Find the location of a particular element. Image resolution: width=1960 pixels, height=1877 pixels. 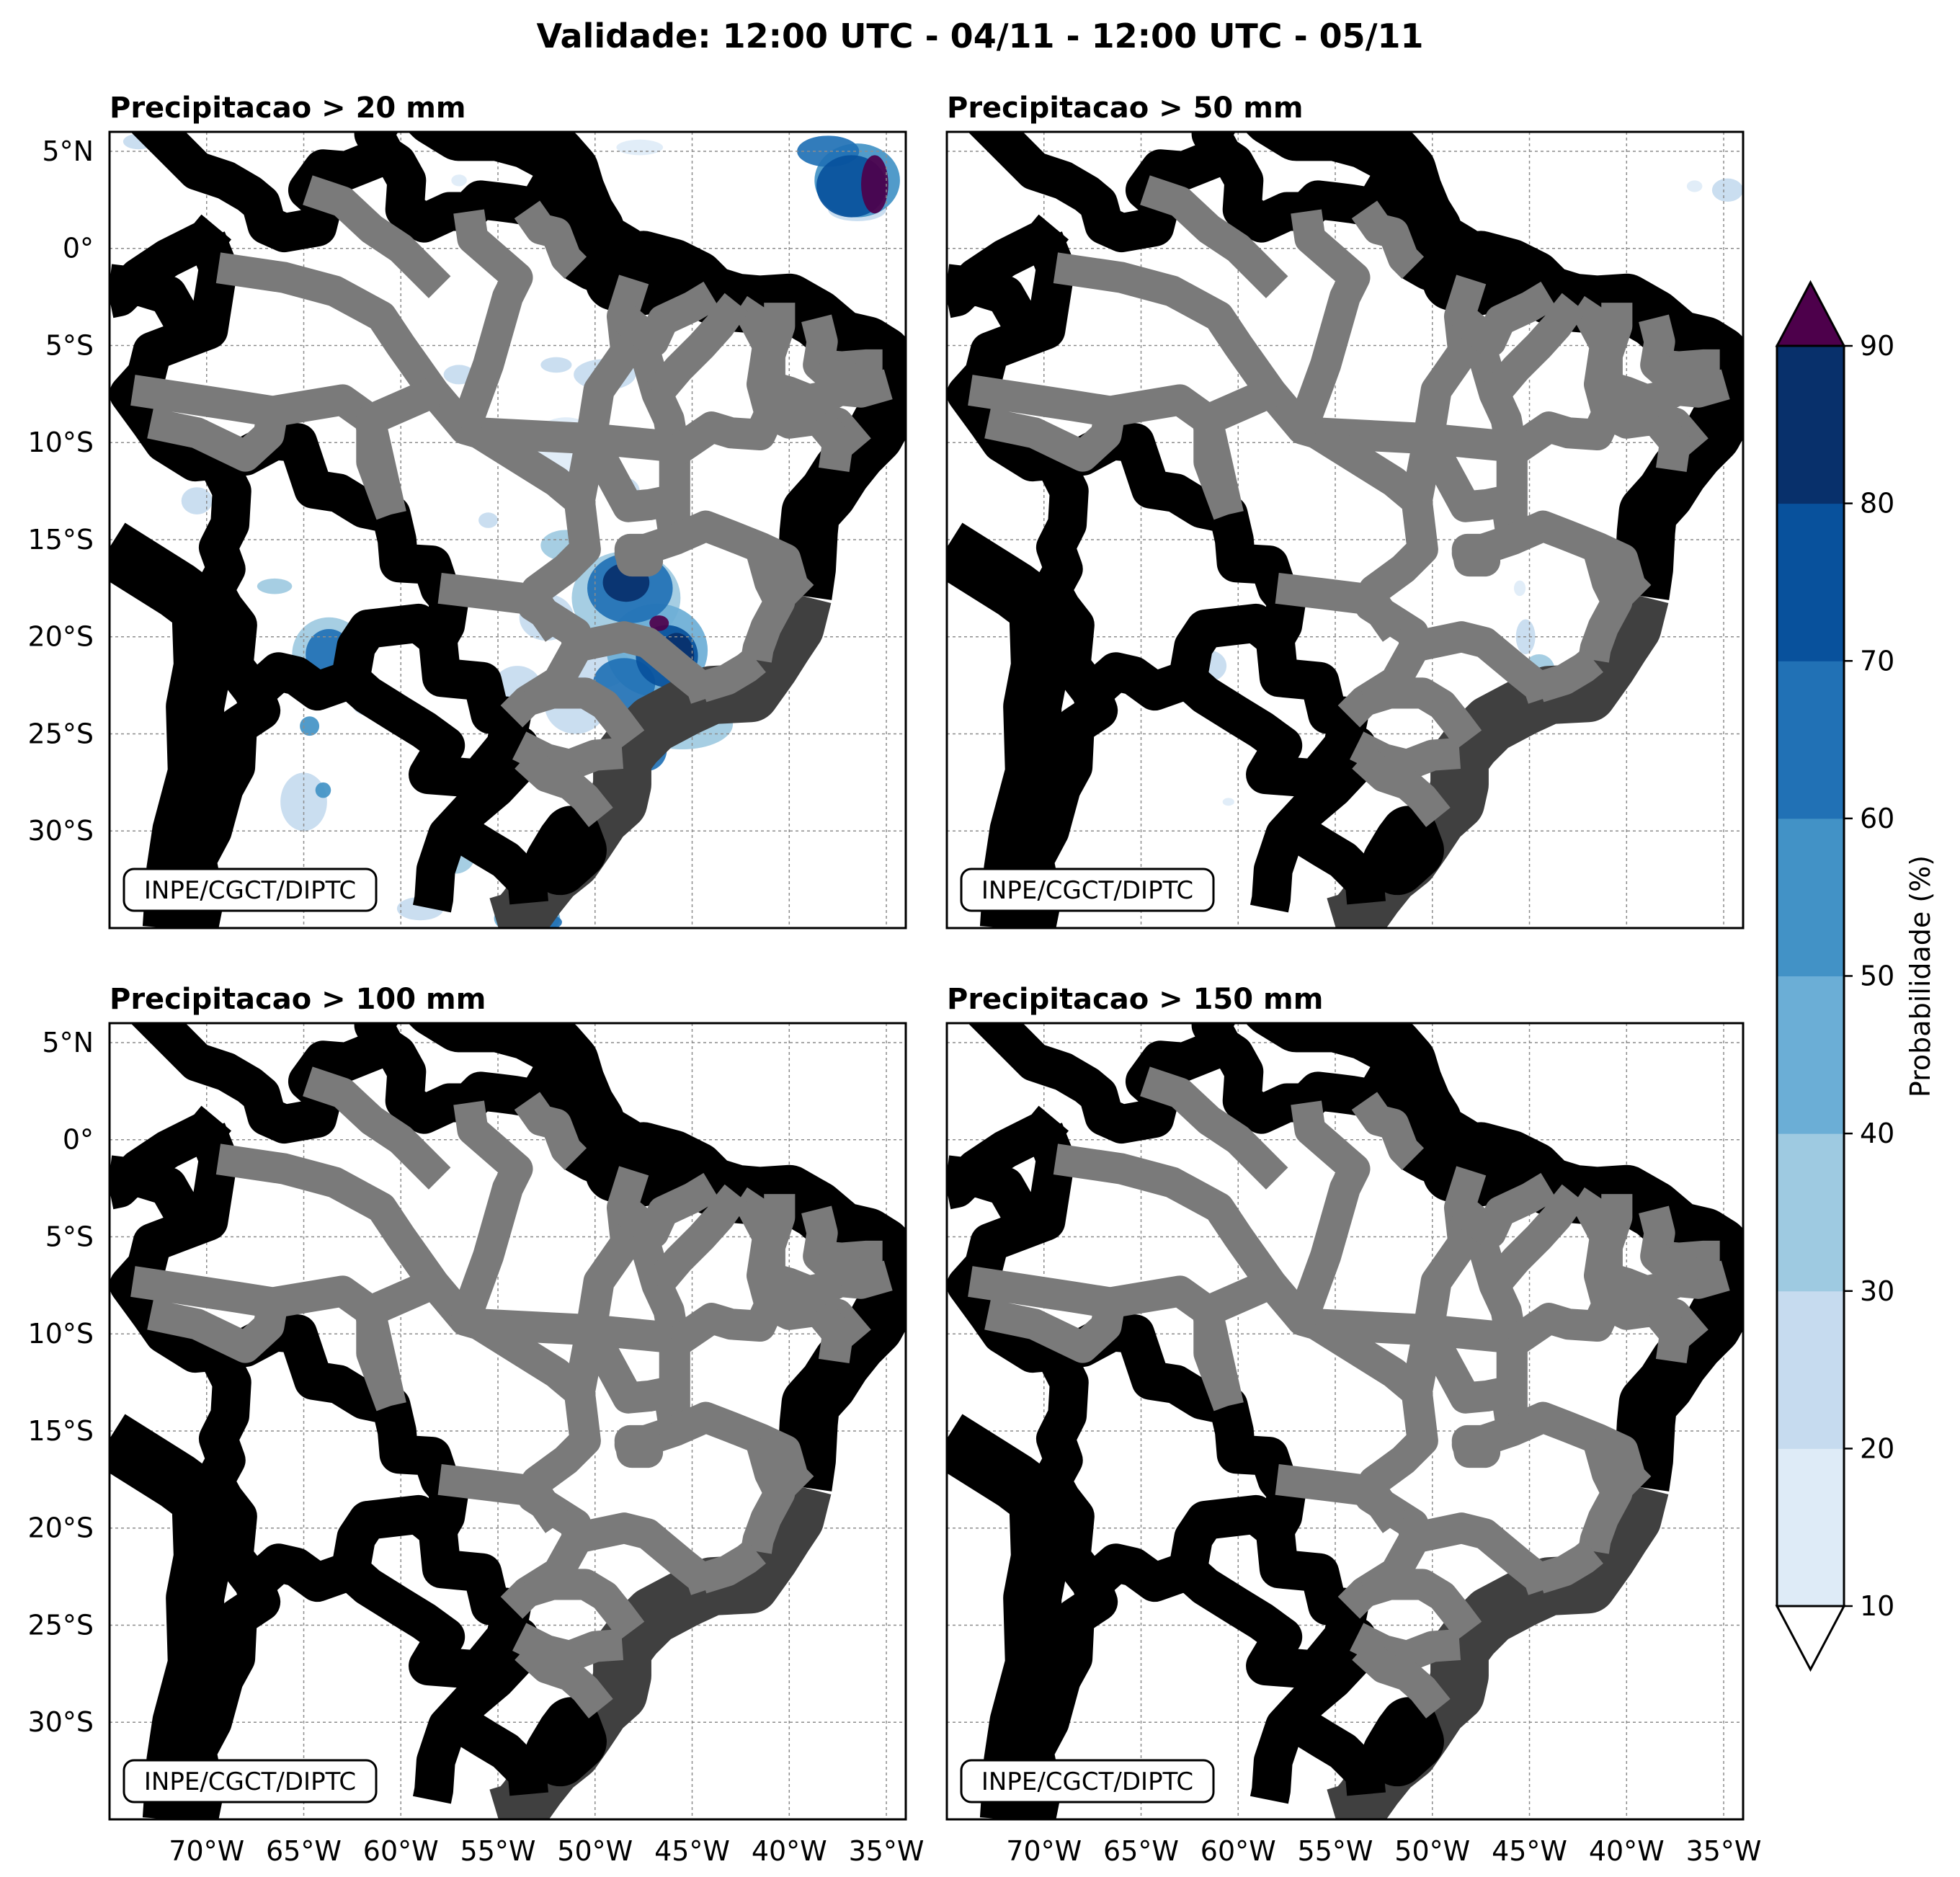

colorbar-tick-label: 30 is located at coordinates (1877, 1291).